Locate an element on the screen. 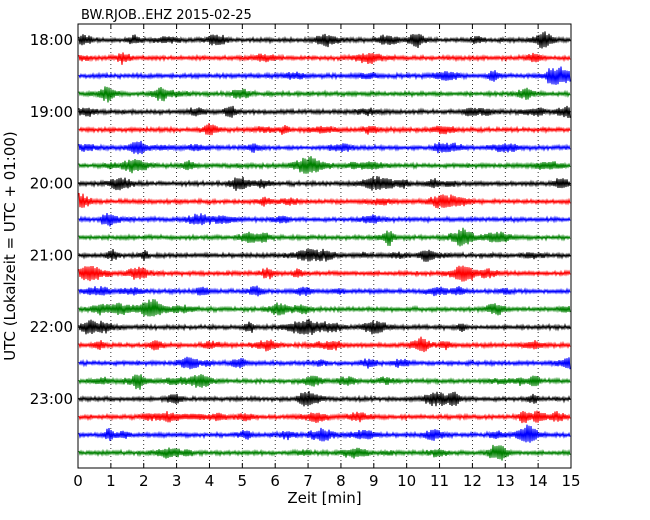 This screenshot has width=650, height=520. x-tick-label: 9 is located at coordinates (374, 481).